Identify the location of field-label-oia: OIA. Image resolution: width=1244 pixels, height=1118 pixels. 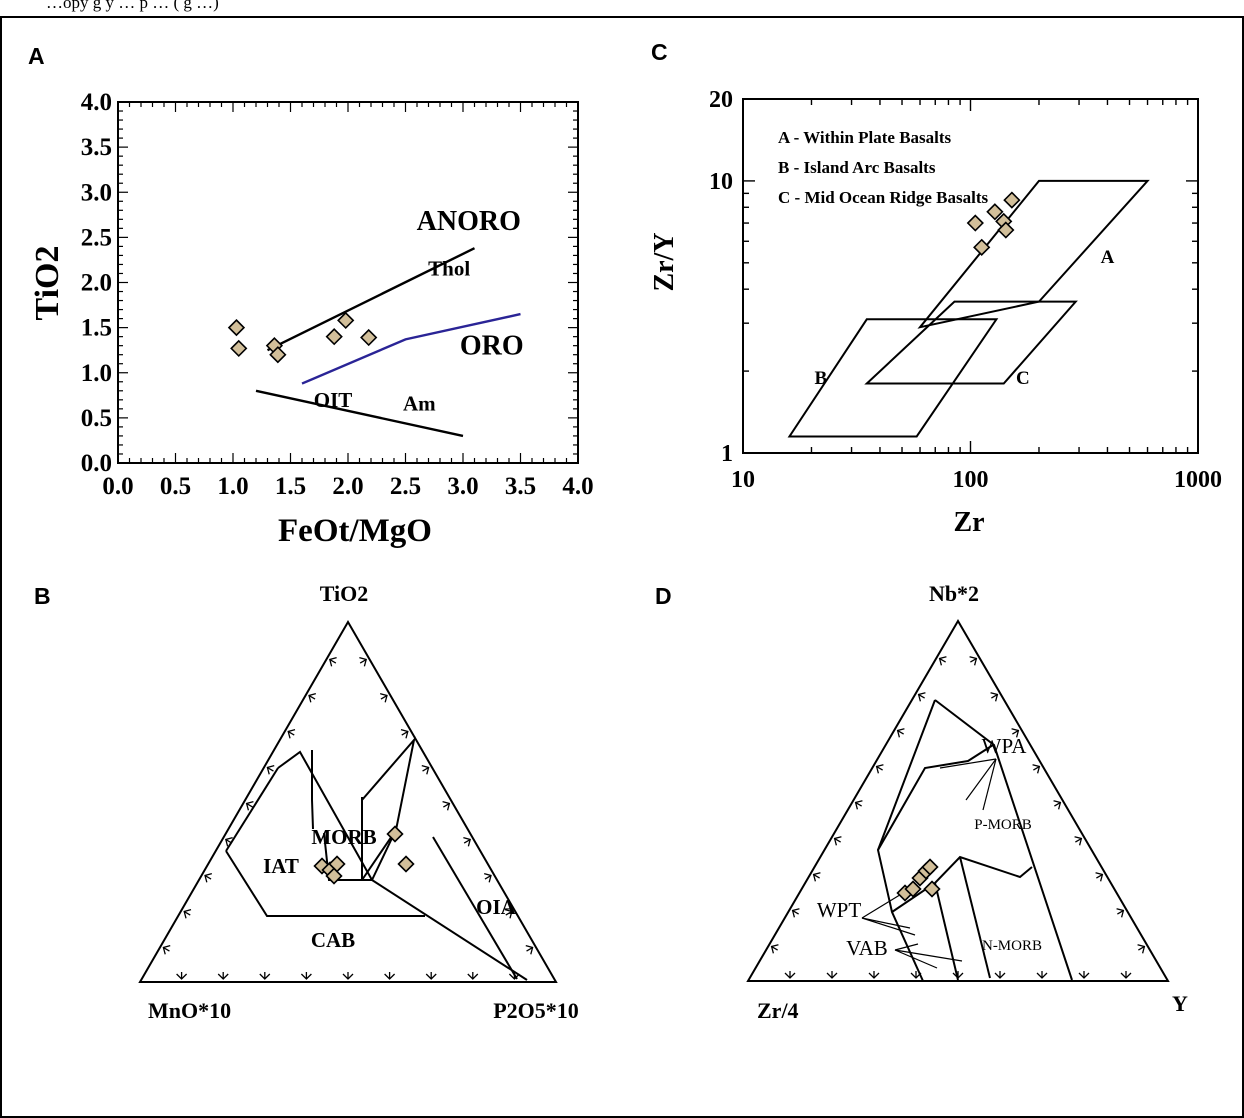
(496, 907).